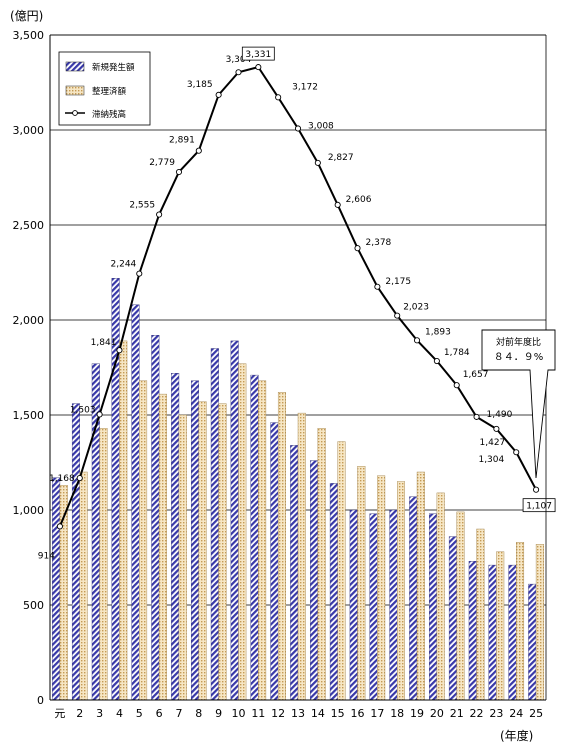  What do you see at coordinates (305, 87) in the screenshot?
I see `balance-label-12: 3,172` at bounding box center [305, 87].